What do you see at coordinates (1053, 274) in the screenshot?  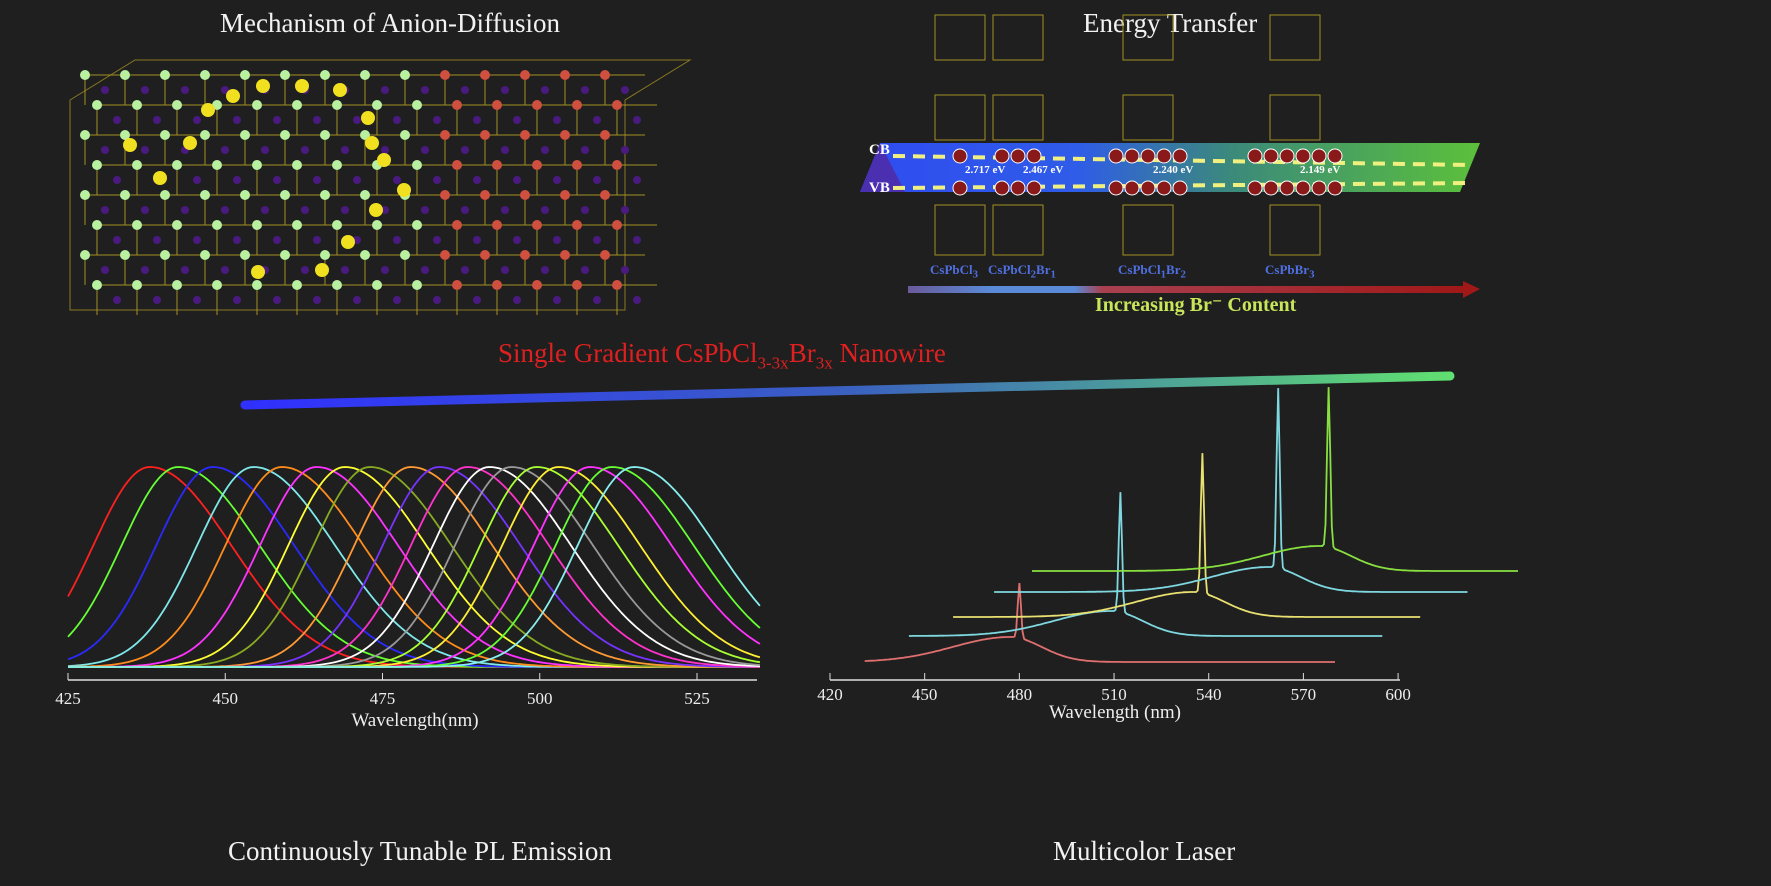 I see `compound-sub: 1` at bounding box center [1053, 274].